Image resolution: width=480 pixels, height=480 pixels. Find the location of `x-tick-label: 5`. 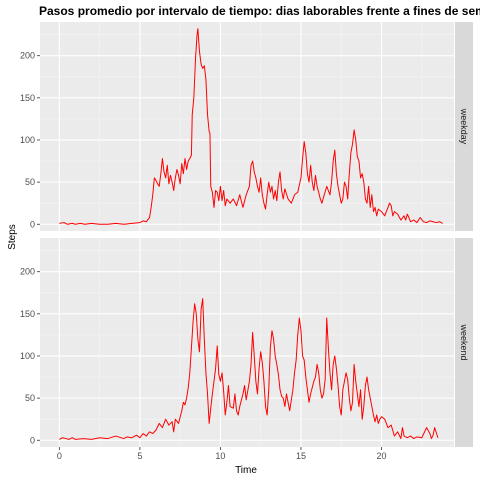

x-tick-label: 5 is located at coordinates (139, 456).